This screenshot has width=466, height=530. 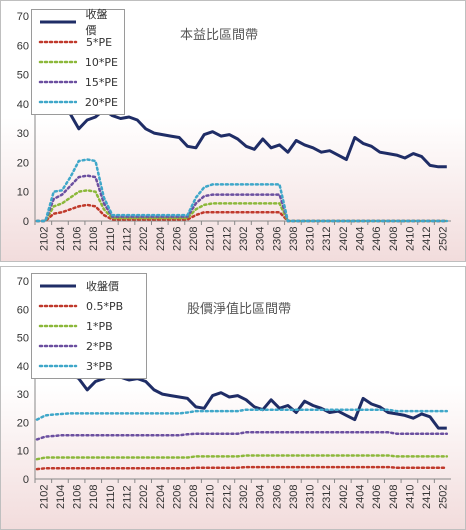 What do you see at coordinates (78, 82) in the screenshot?
I see `legend-item: 15*PE` at bounding box center [78, 82].